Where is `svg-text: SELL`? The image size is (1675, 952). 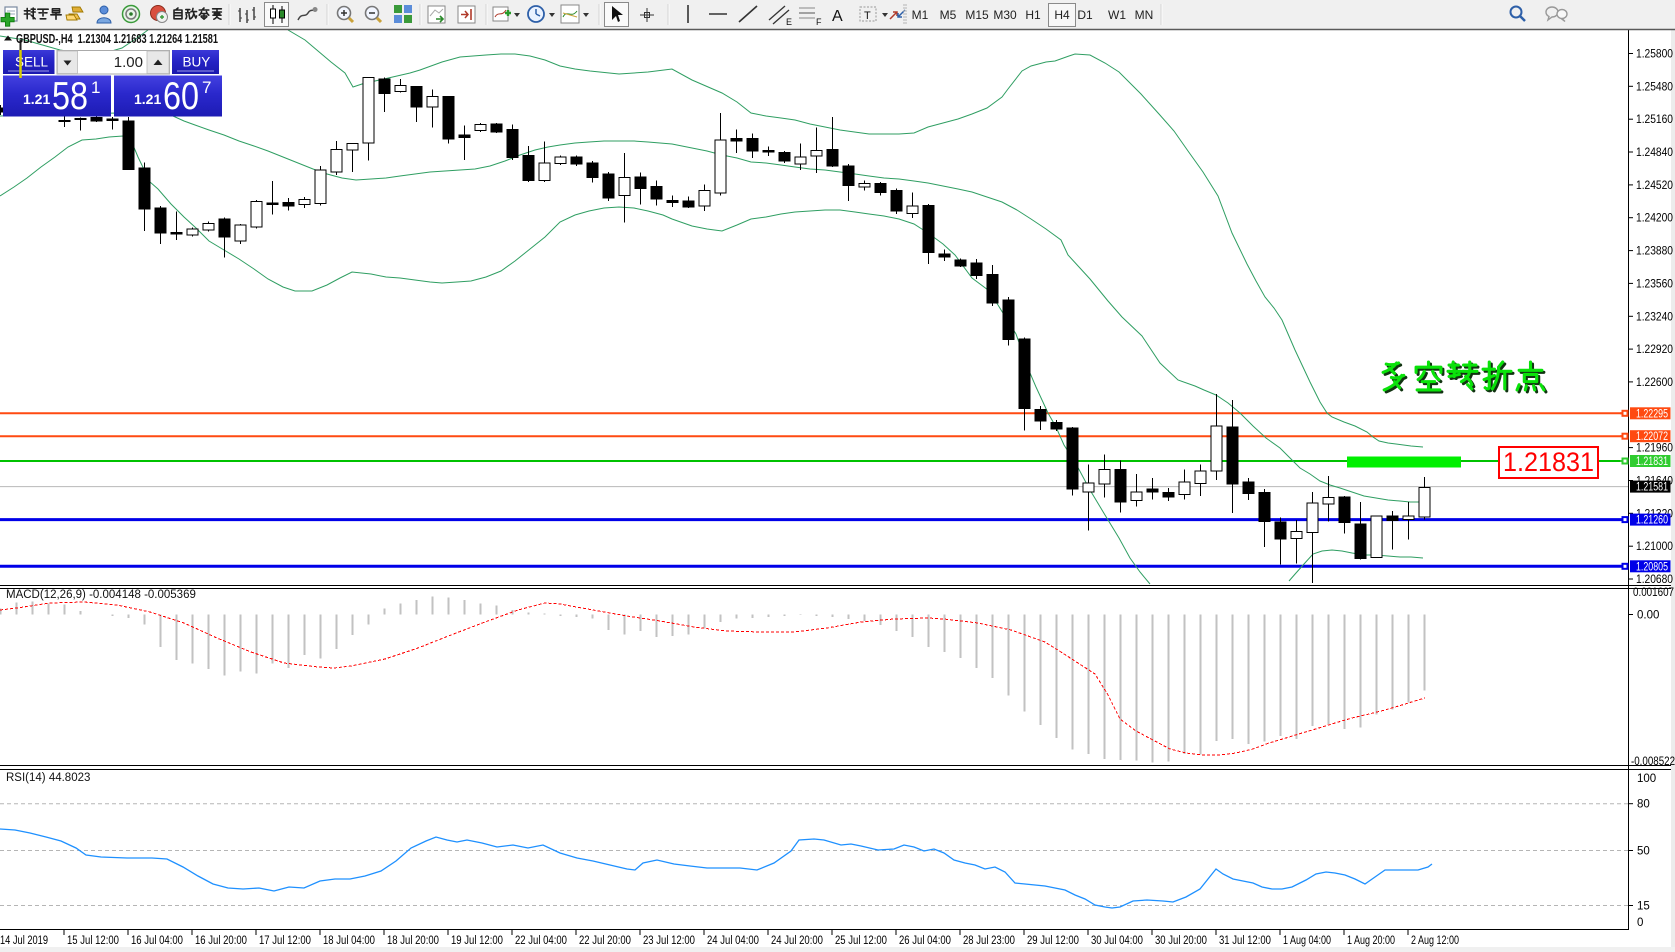 svg-text: SELL is located at coordinates (32, 62).